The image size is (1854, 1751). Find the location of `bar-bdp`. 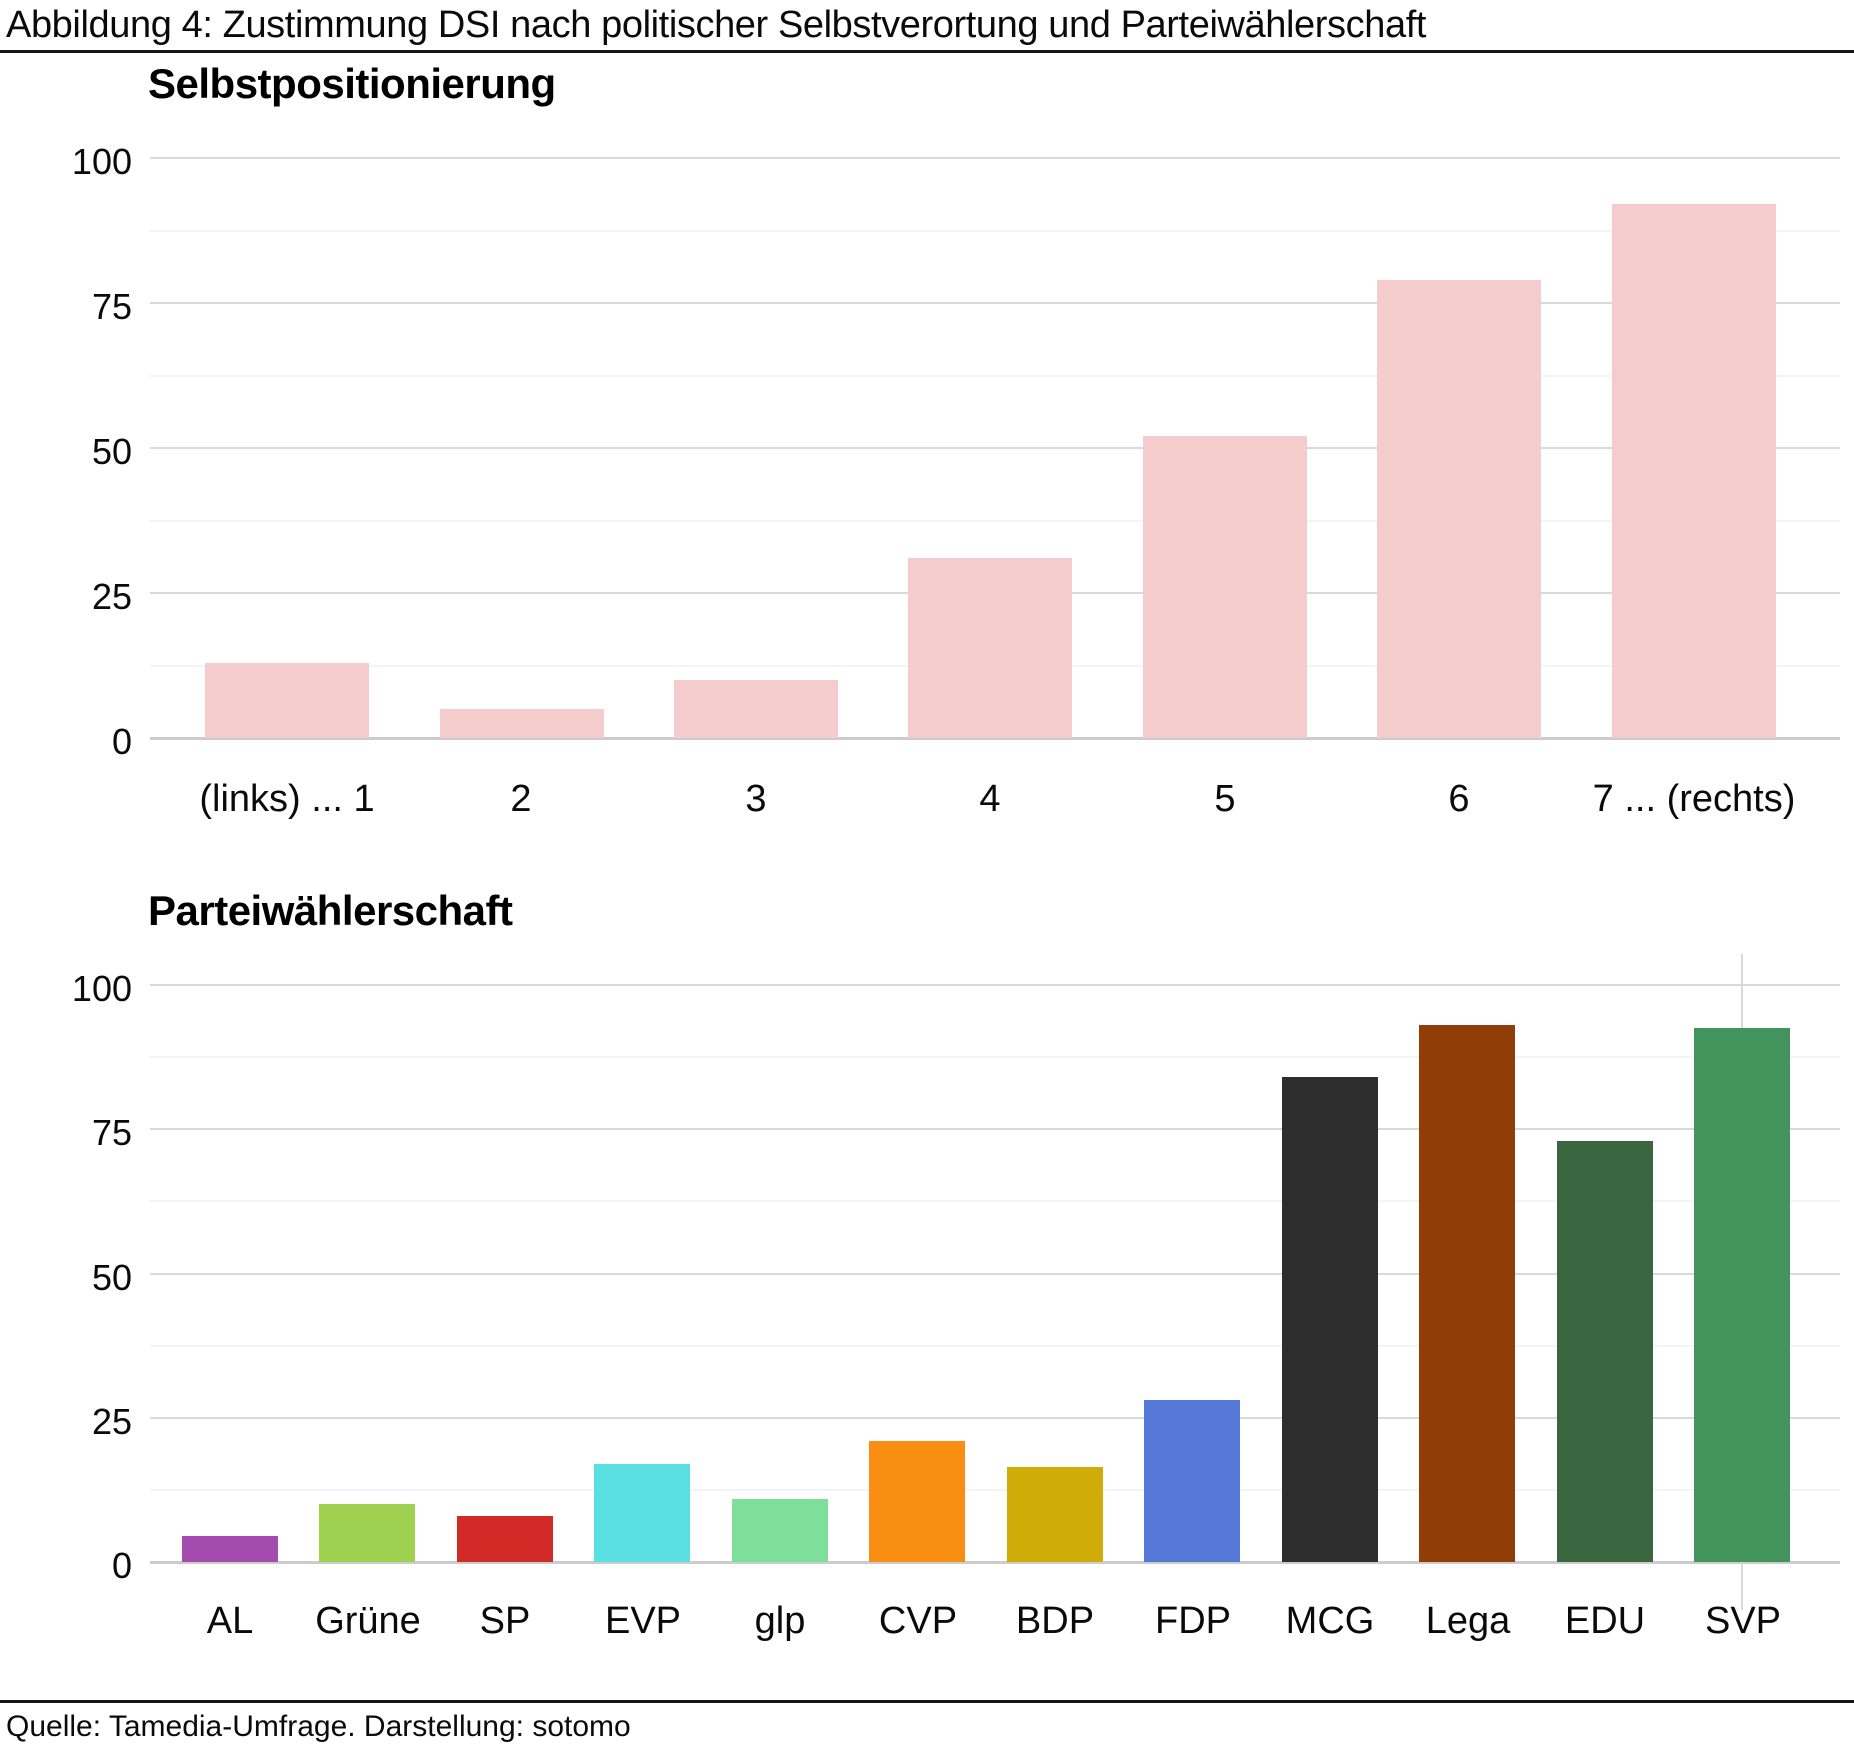

bar-bdp is located at coordinates (1055, 1514).